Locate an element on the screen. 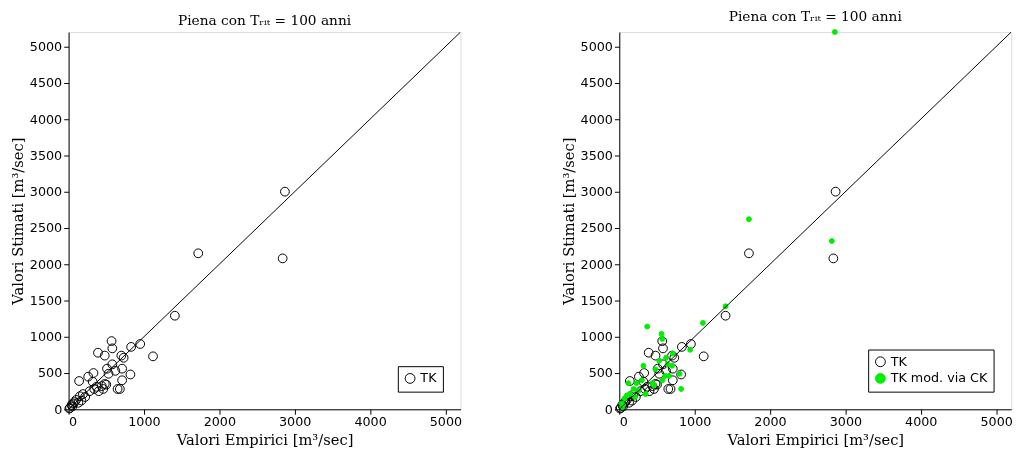  legend-label: TK is located at coordinates (898, 361).